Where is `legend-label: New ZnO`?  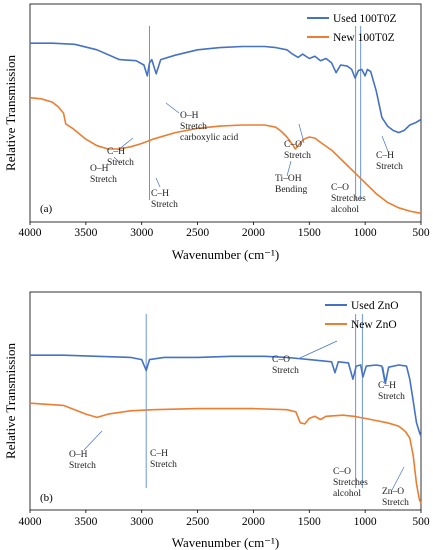 legend-label: New ZnO is located at coordinates (374, 325).